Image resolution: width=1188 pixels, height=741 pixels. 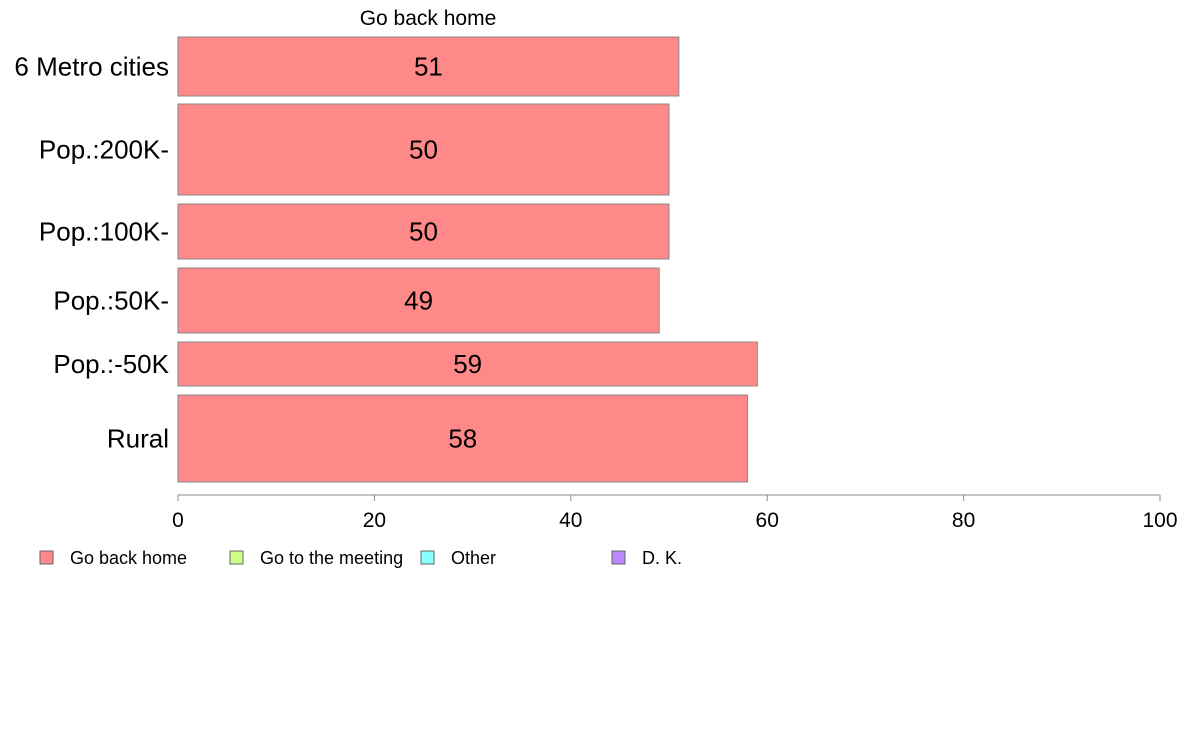 What do you see at coordinates (662, 558) in the screenshot?
I see `legend-label: D. K.` at bounding box center [662, 558].